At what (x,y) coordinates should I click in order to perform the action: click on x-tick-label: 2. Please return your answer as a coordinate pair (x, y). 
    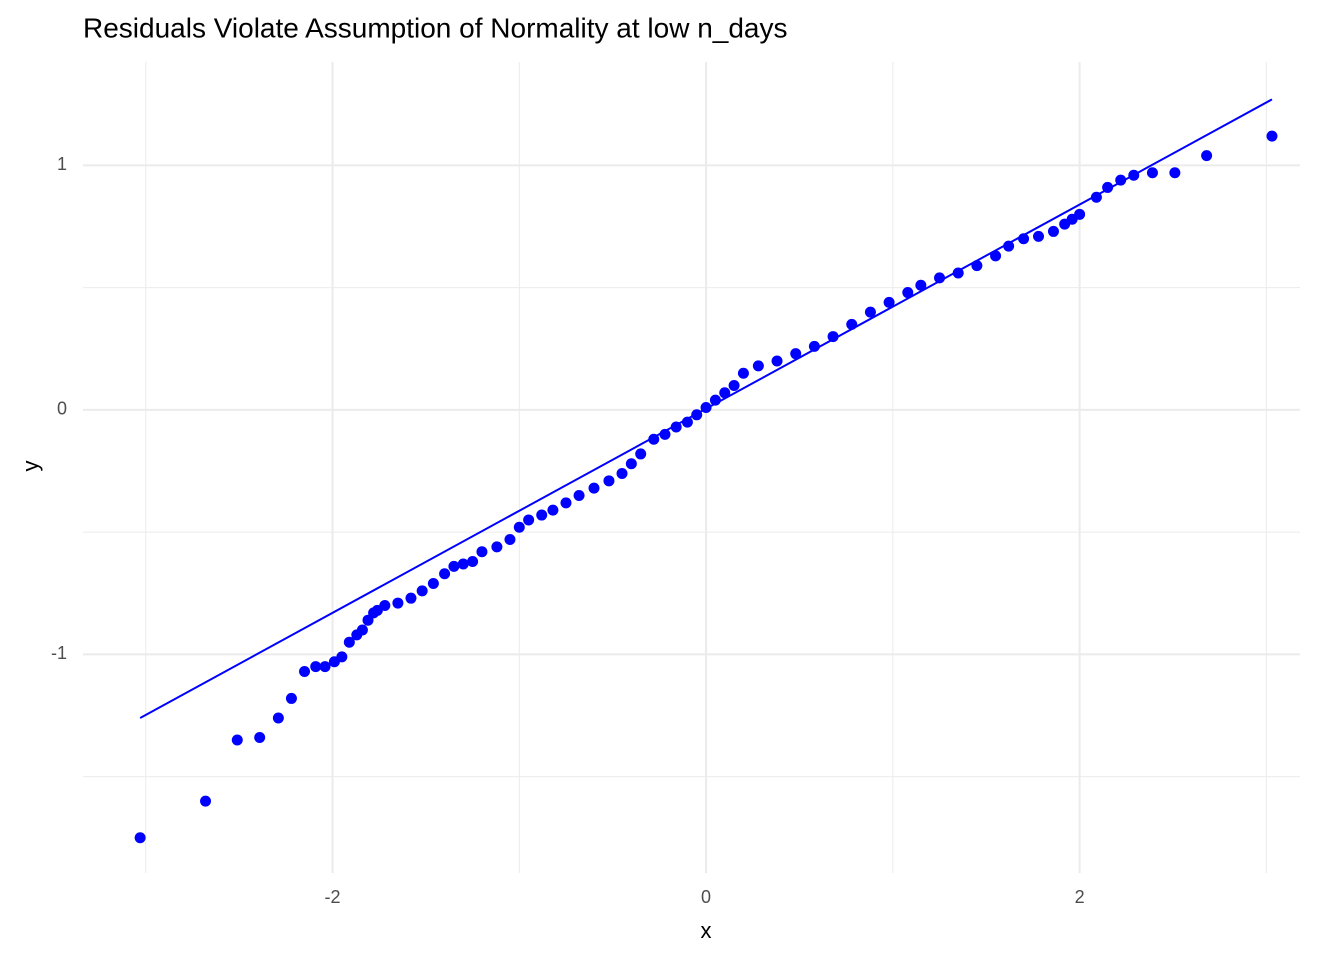
    Looking at the image, I should click on (1080, 897).